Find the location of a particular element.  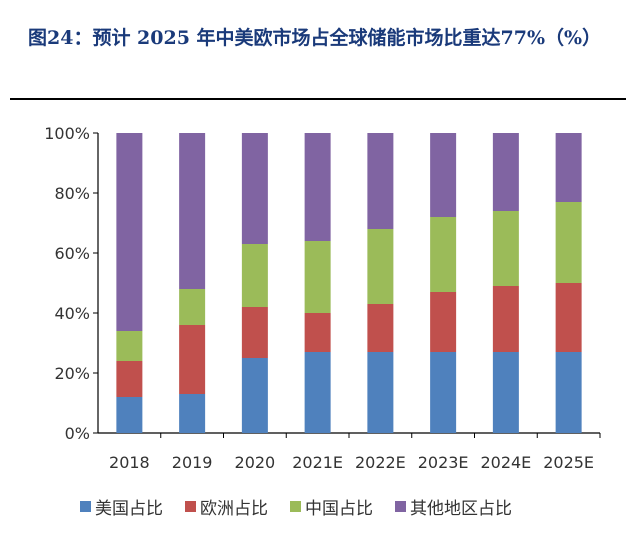

x-tick-label: 2018 is located at coordinates (129, 462).